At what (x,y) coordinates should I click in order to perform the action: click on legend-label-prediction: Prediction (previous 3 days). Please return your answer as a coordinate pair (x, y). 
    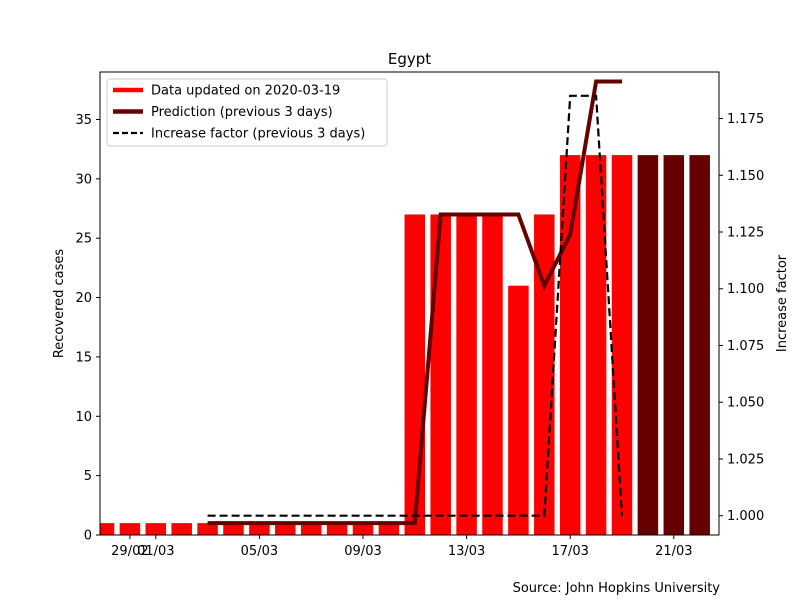
    Looking at the image, I should click on (242, 112).